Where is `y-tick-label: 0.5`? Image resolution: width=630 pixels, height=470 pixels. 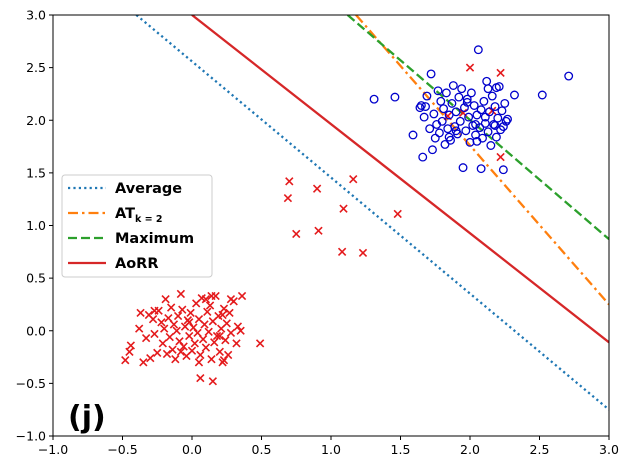 y-tick-label: 0.5 is located at coordinates (36, 278).